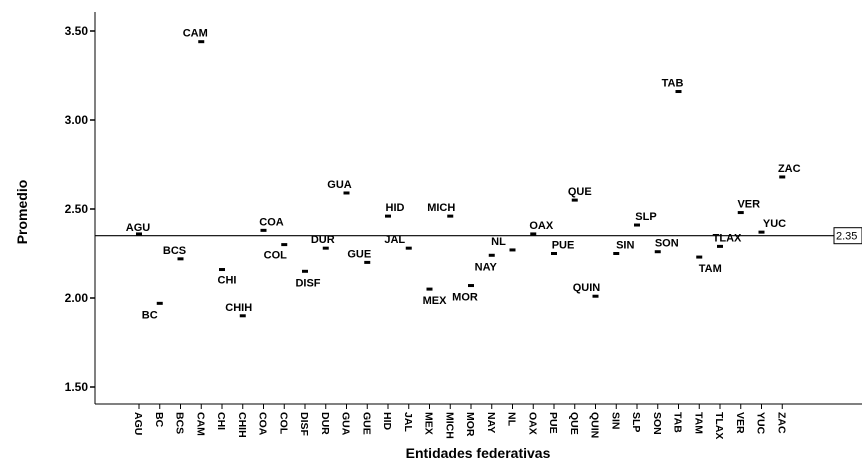 The width and height of the screenshot is (862, 464). I want to click on point-label: SLP, so click(645, 217).